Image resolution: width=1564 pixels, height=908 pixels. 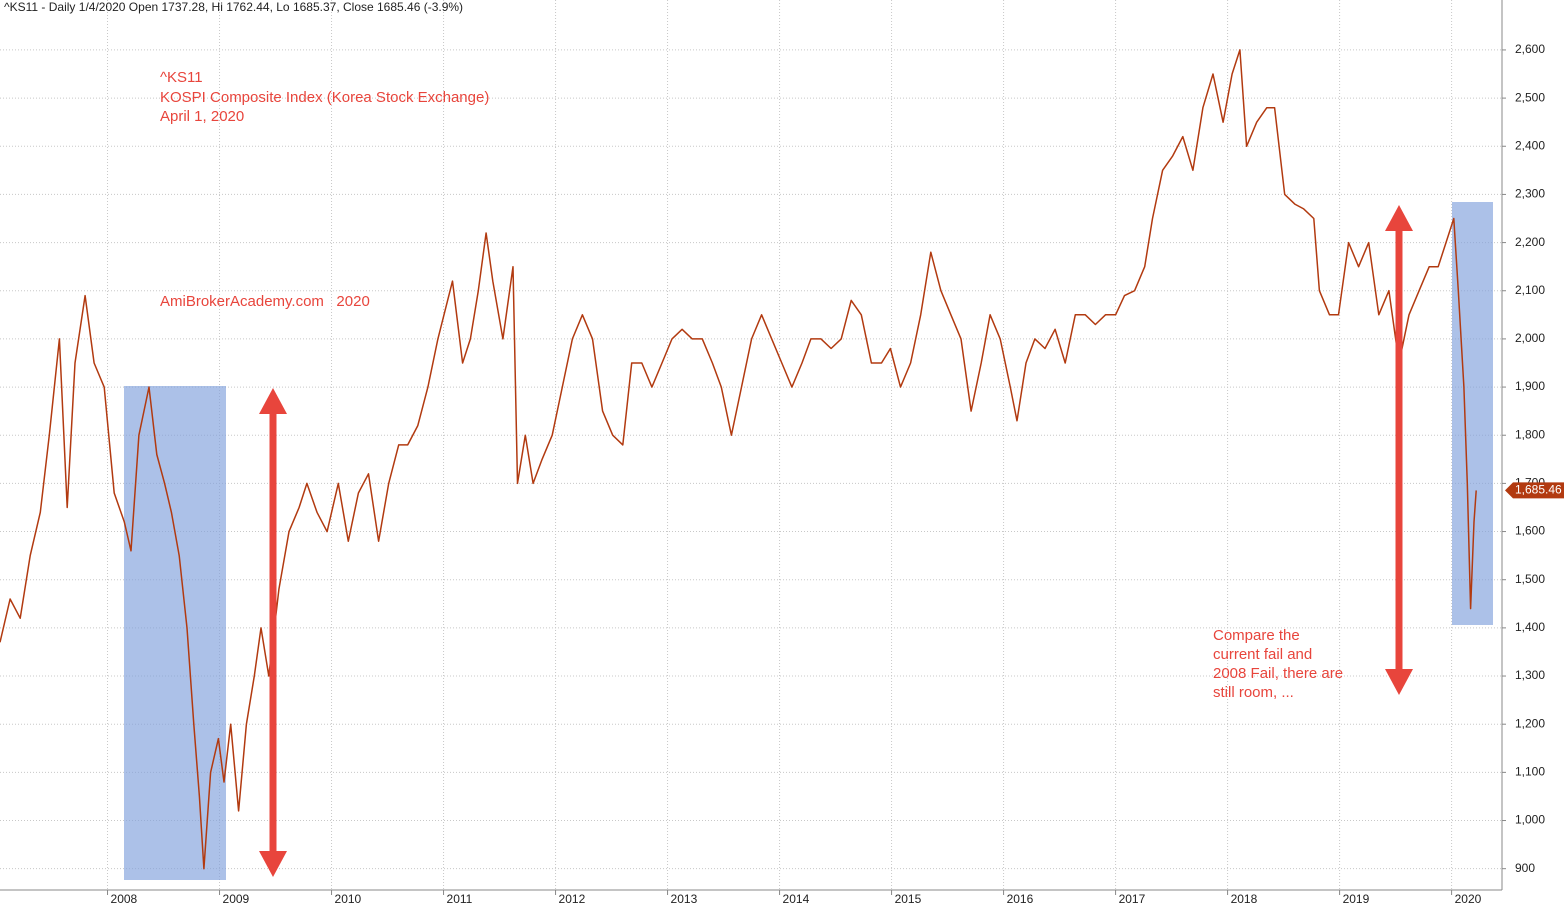 I want to click on y-tick-label: 1,800, so click(x=1530, y=434).